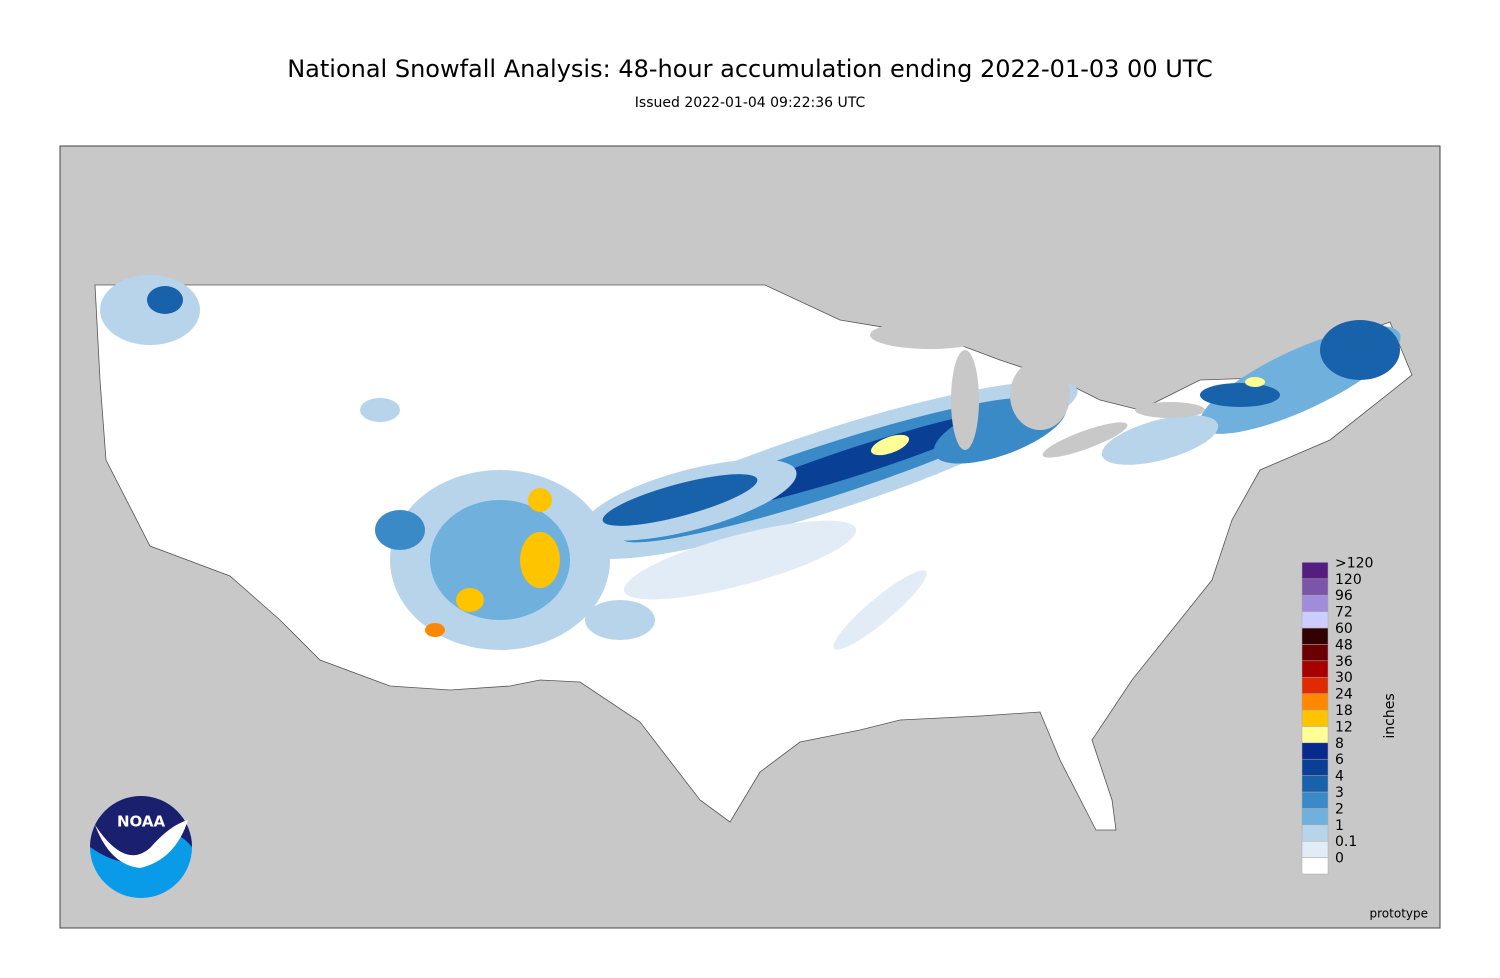 The image size is (1500, 978). Describe the element at coordinates (141, 822) in the screenshot. I see `logo-text: NOAA` at that location.